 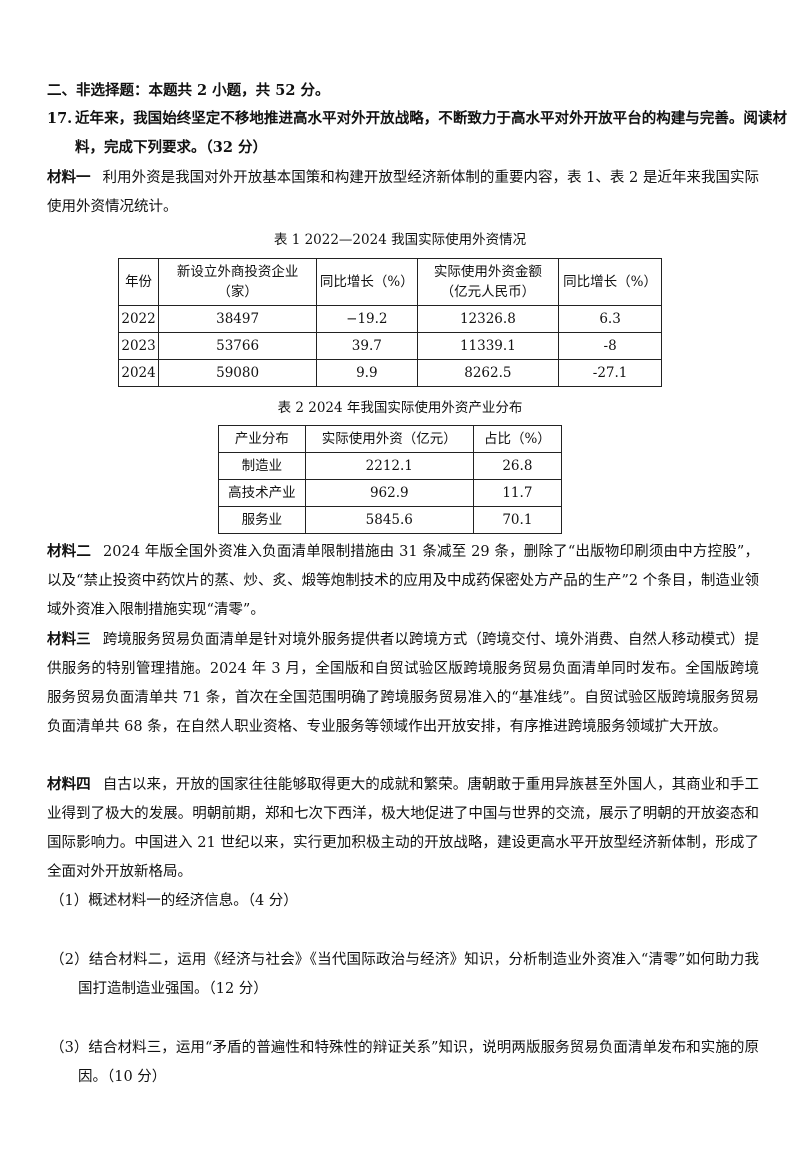 I want to click on table-cell: 2023, so click(x=138, y=346).